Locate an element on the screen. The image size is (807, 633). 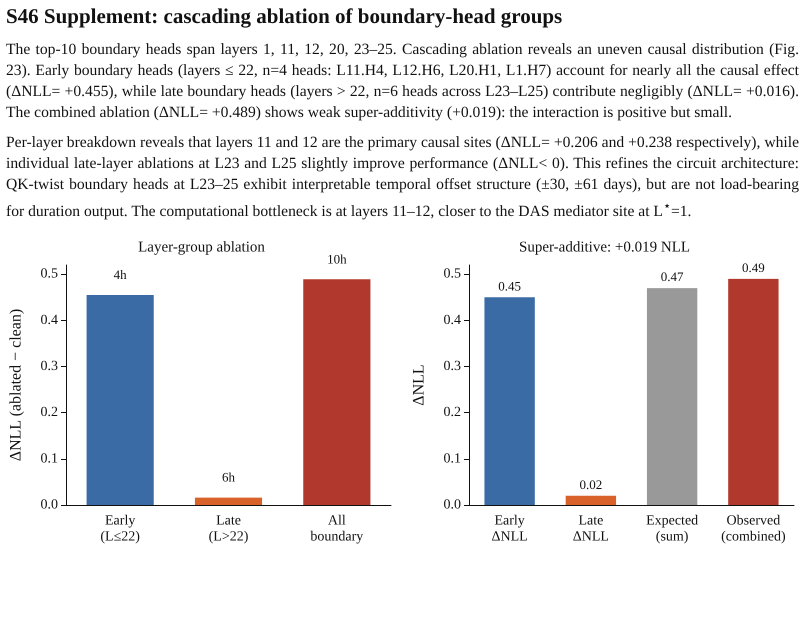
data-label: 0.45 is located at coordinates (509, 286).